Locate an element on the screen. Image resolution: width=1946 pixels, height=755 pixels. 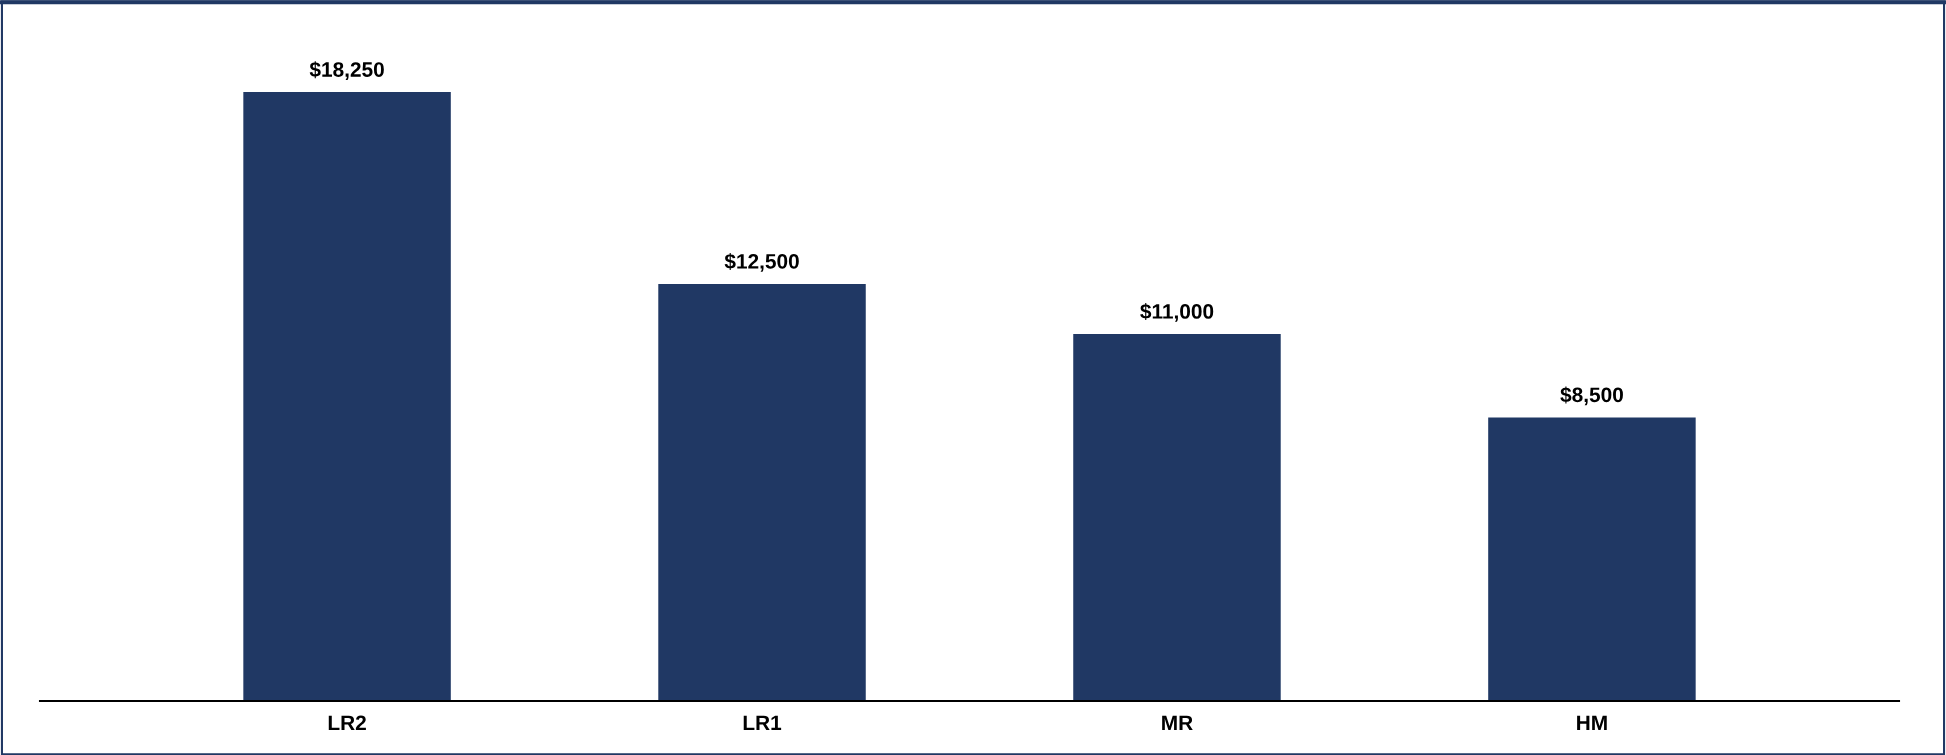
x-tick-label: HM is located at coordinates (1592, 722).